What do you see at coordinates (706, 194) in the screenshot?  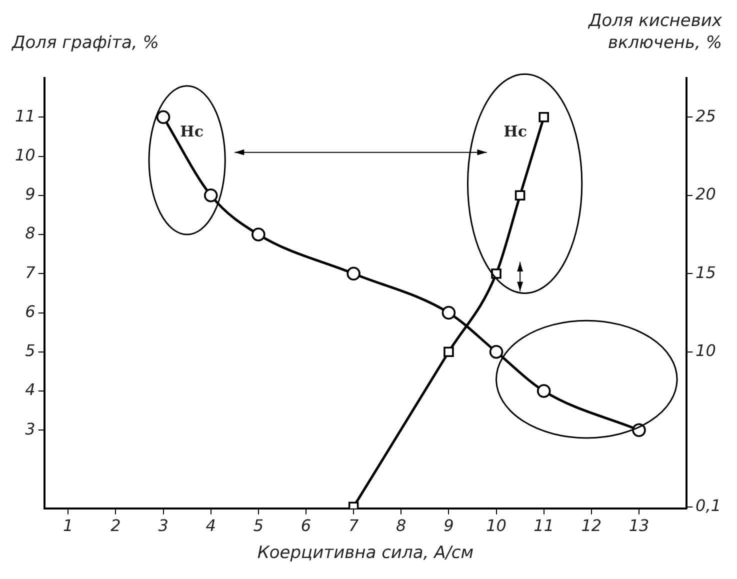 I see `y2-tick-label: 20` at bounding box center [706, 194].